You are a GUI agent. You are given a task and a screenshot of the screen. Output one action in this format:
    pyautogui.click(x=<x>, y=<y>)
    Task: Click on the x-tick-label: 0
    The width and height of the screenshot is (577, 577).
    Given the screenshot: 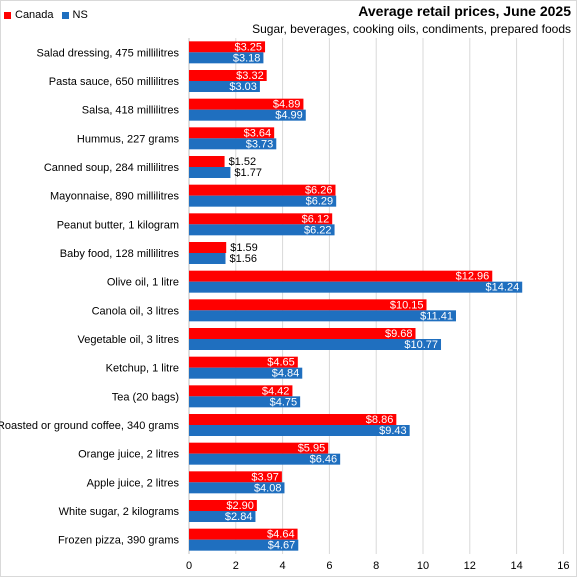 What is the action you would take?
    pyautogui.click(x=189, y=566)
    